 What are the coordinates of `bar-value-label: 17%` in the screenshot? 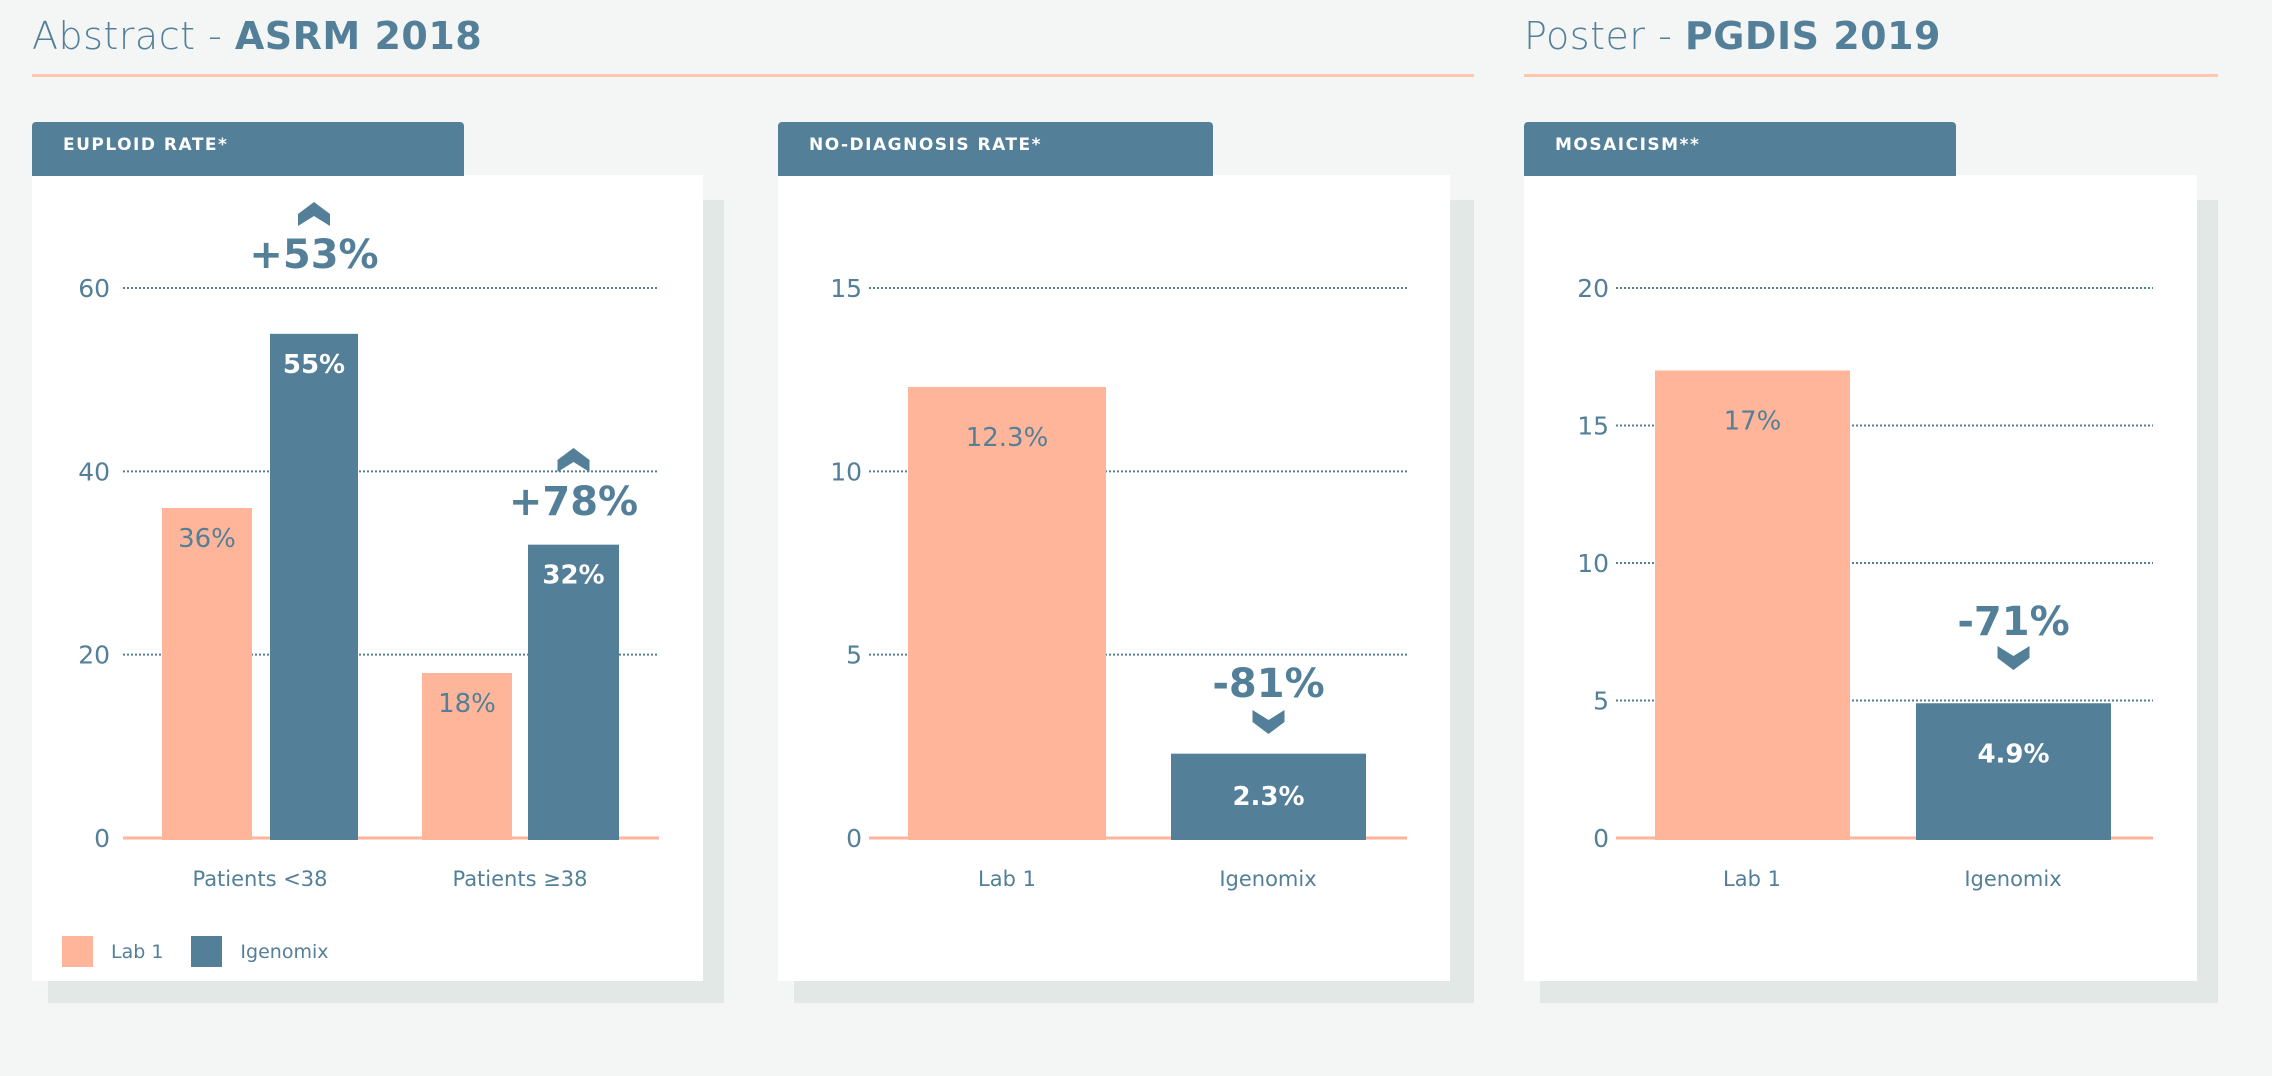 It's located at (1753, 422).